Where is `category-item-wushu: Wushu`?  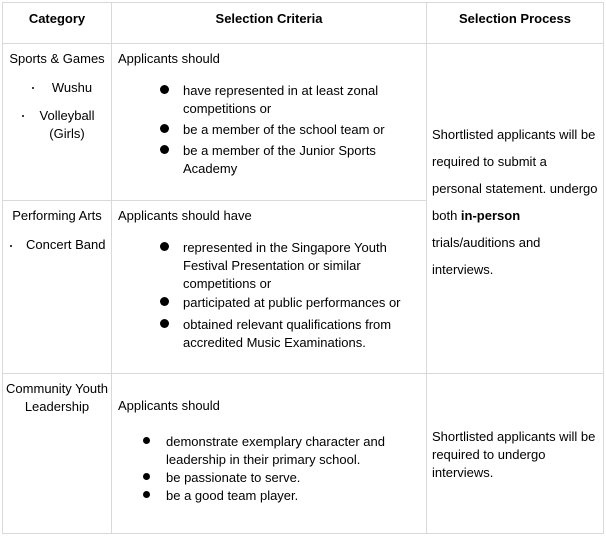 category-item-wushu: Wushu is located at coordinates (72, 87).